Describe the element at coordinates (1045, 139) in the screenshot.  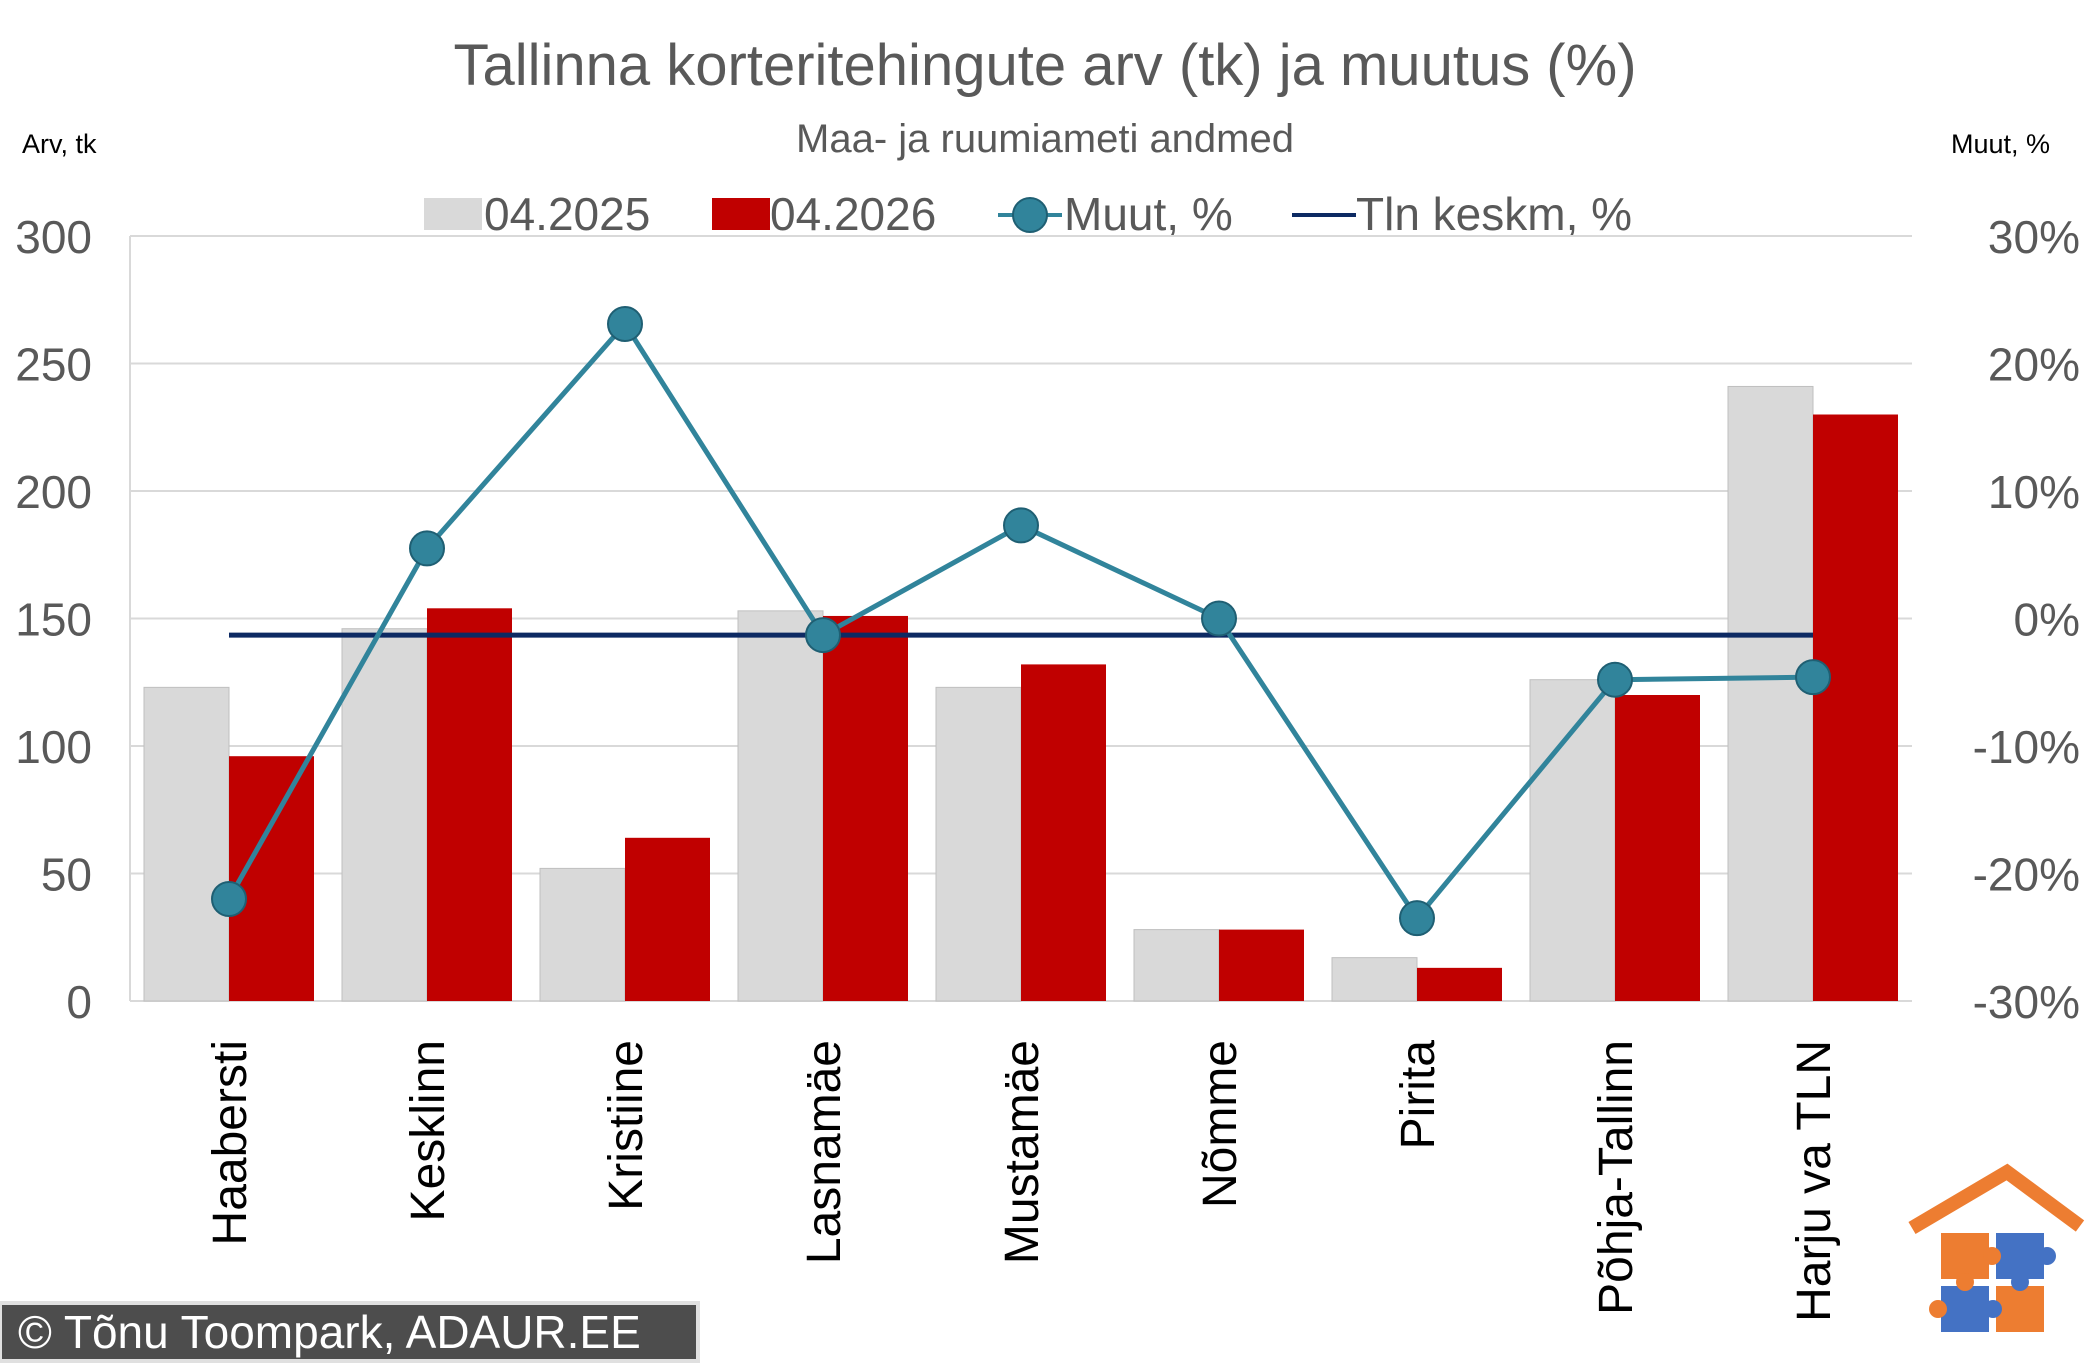
I see `chart-subtitle: Maa- ja ruumiameti andmed` at that location.